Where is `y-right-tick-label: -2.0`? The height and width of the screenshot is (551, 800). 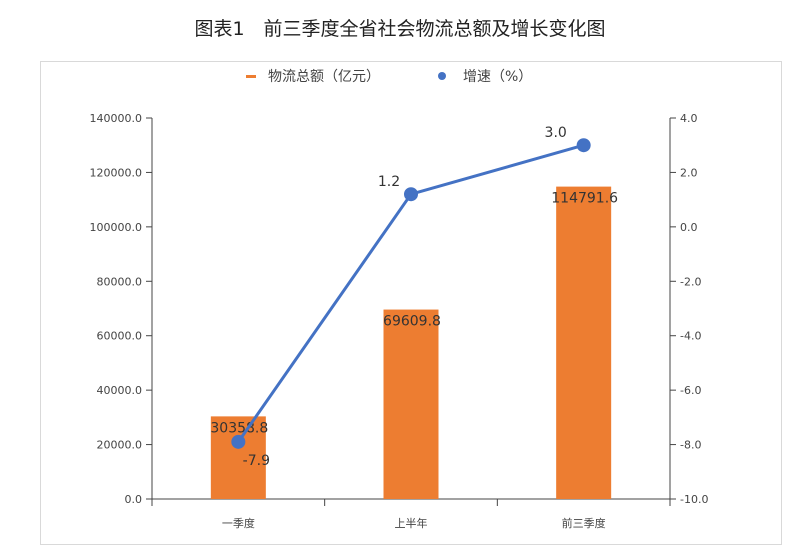
y-right-tick-label: -2.0 is located at coordinates (690, 281).